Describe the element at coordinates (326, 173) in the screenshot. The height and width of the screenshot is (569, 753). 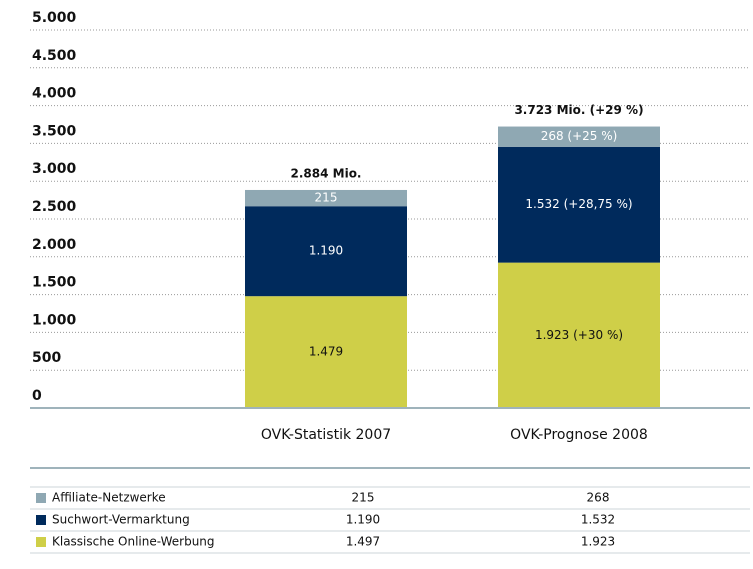
I see `total-label: 2.884 Mio.` at that location.